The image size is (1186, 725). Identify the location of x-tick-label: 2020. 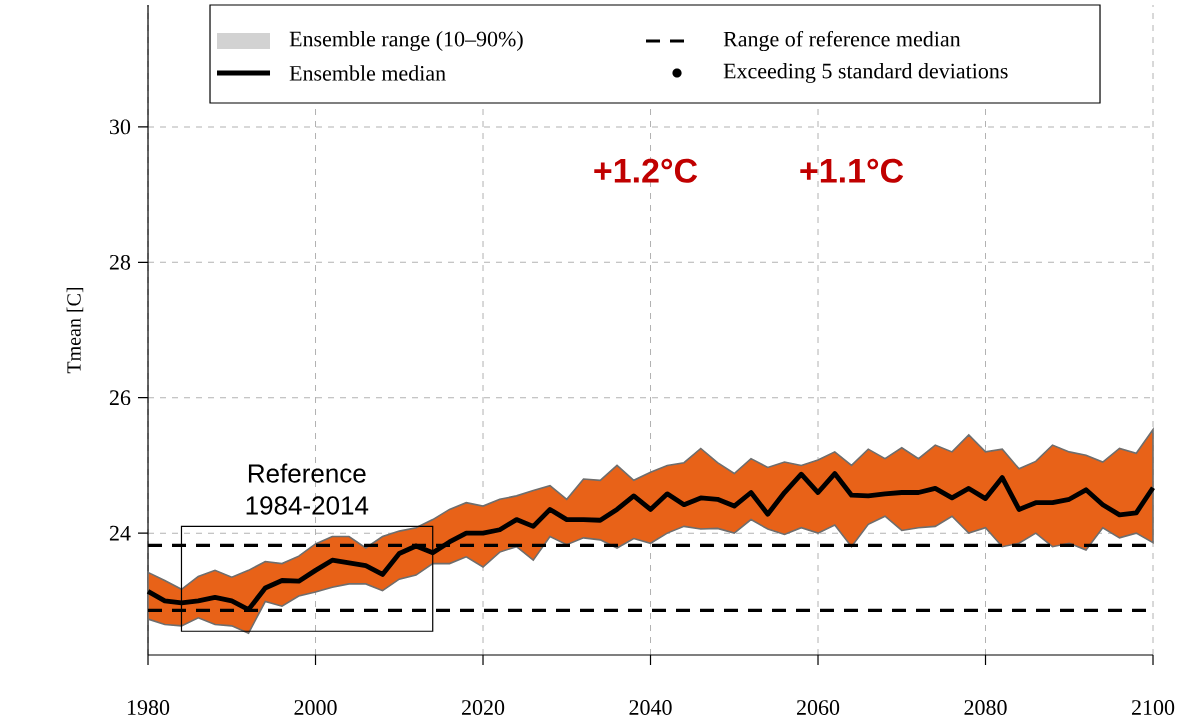
(483, 707).